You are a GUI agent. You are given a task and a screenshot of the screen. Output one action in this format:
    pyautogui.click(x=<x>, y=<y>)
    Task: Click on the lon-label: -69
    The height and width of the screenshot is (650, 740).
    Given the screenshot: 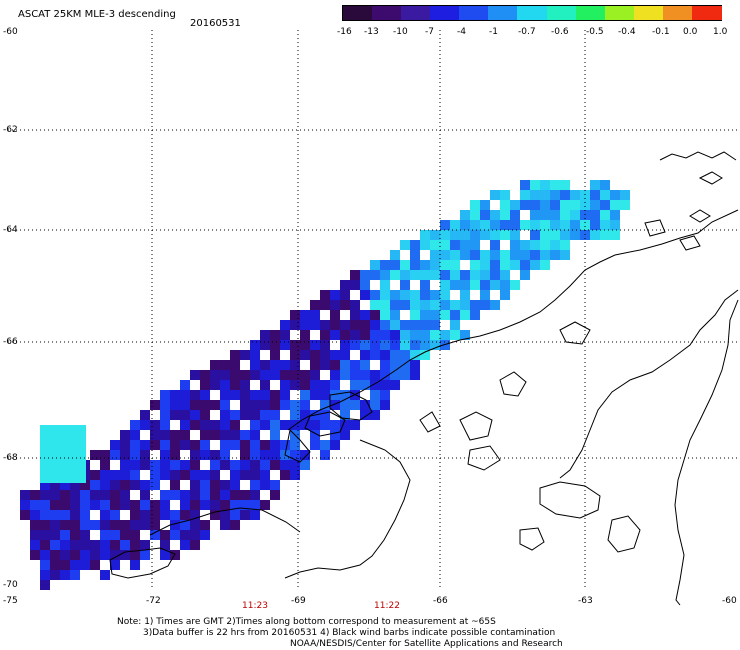 What is the action you would take?
    pyautogui.click(x=298, y=601)
    